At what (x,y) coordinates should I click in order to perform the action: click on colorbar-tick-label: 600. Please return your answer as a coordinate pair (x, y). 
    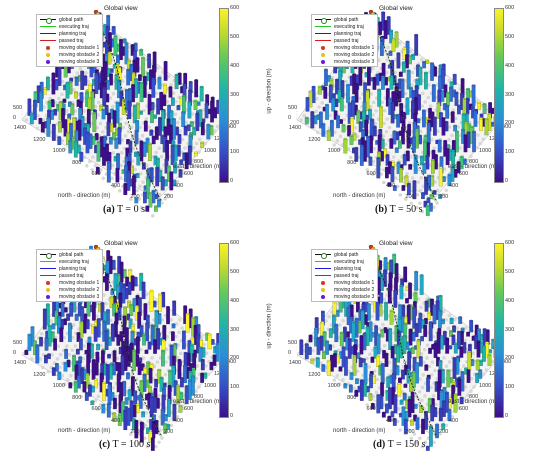
    Looking at the image, I should click on (510, 243).